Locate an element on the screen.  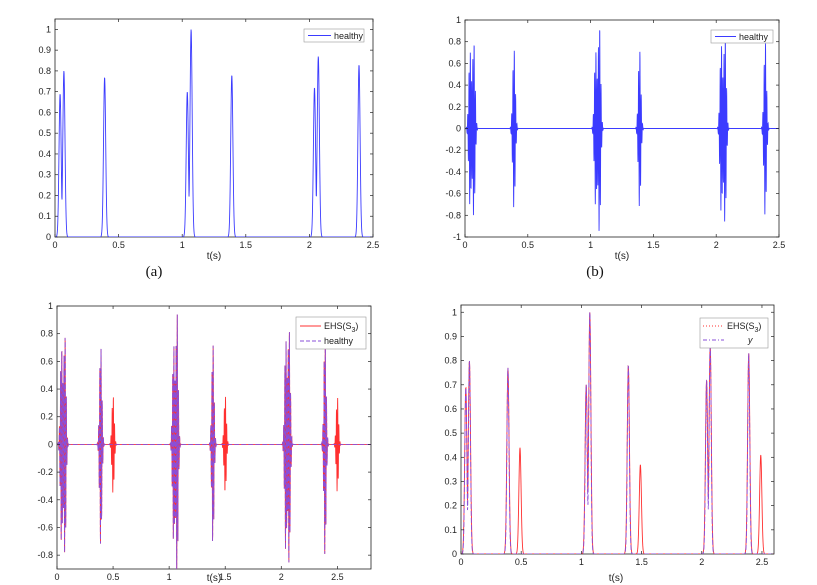
y-tick-label-b-4: -0.2 is located at coordinates (453, 150).